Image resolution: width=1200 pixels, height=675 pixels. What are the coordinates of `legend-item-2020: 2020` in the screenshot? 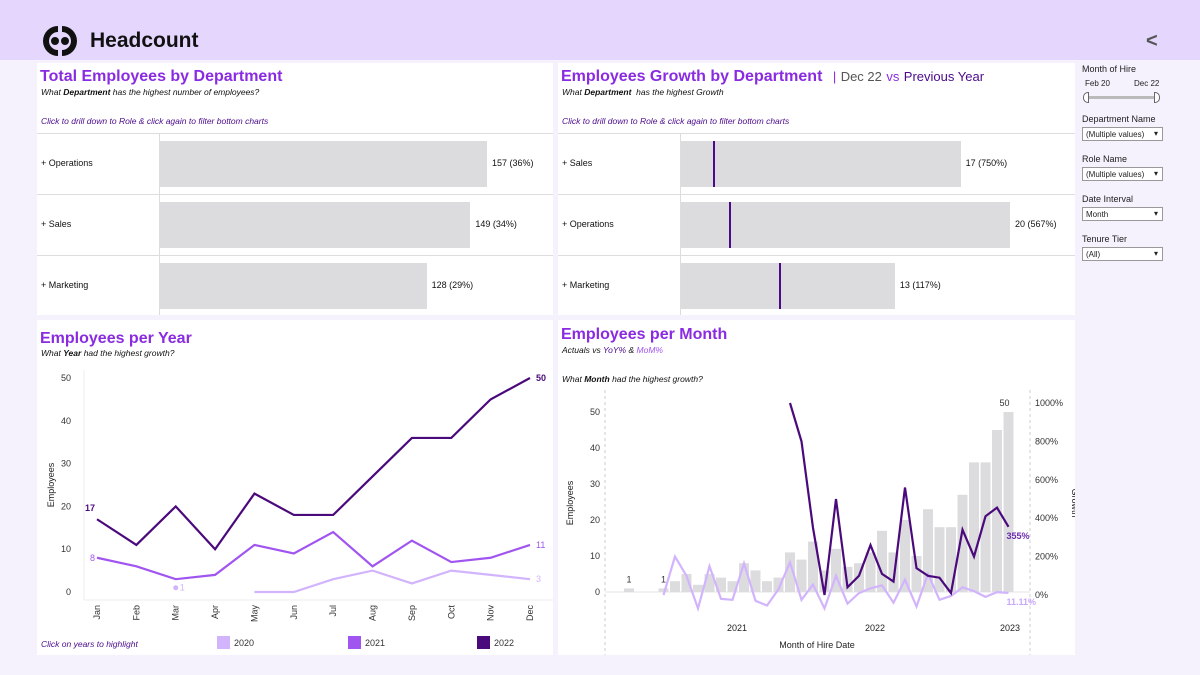 It's located at (235, 642).